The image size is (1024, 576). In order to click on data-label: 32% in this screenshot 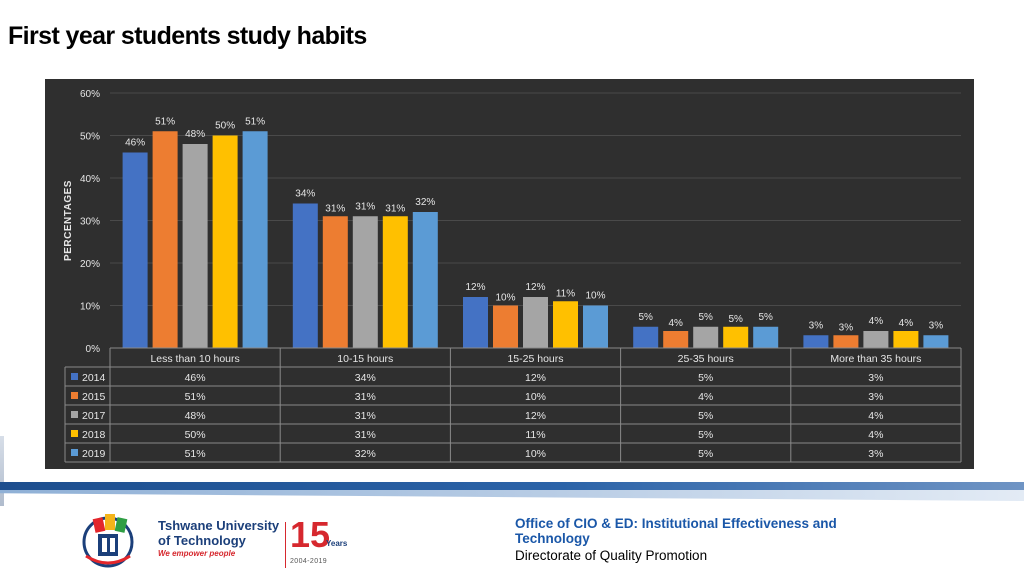, I will do `click(425, 202)`.